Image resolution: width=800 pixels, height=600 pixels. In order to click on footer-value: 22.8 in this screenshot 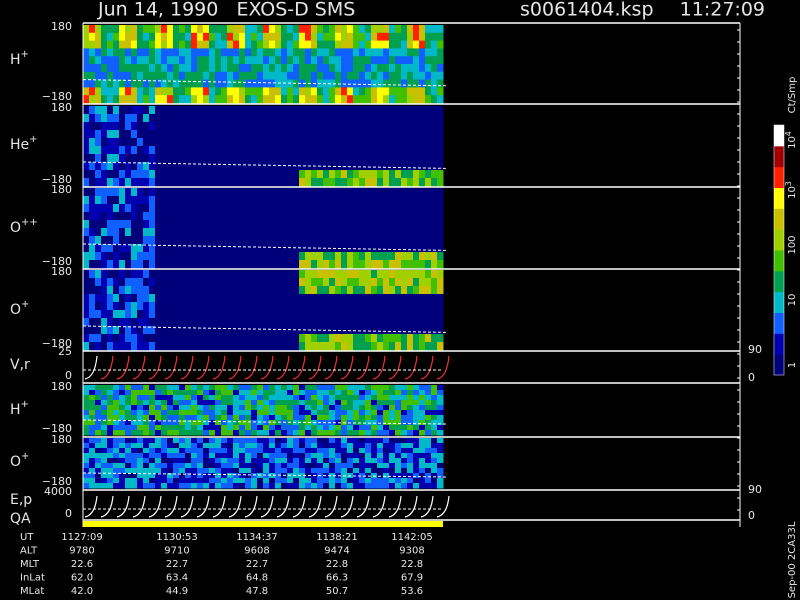, I will do `click(412, 564)`.